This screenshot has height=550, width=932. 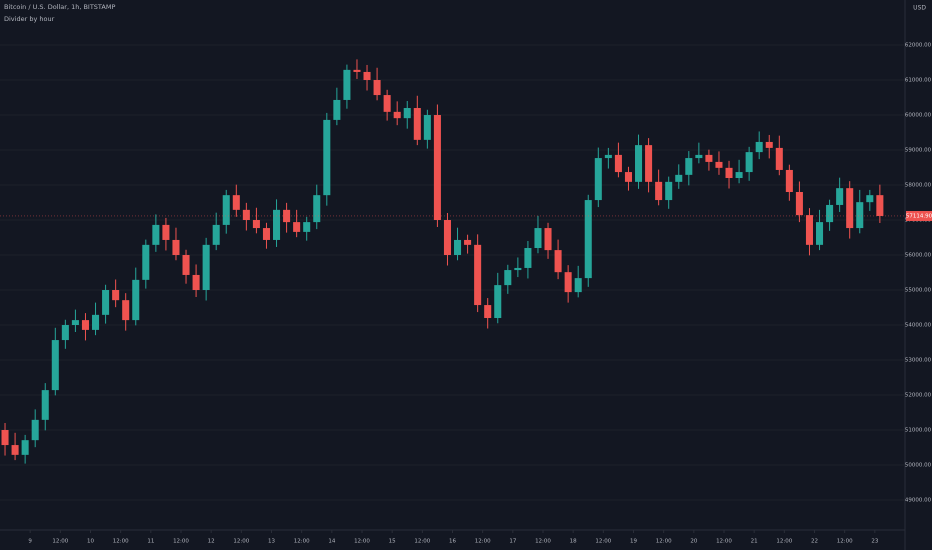 What do you see at coordinates (918, 46) in the screenshot?
I see `y-tick-label: 62000.00` at bounding box center [918, 46].